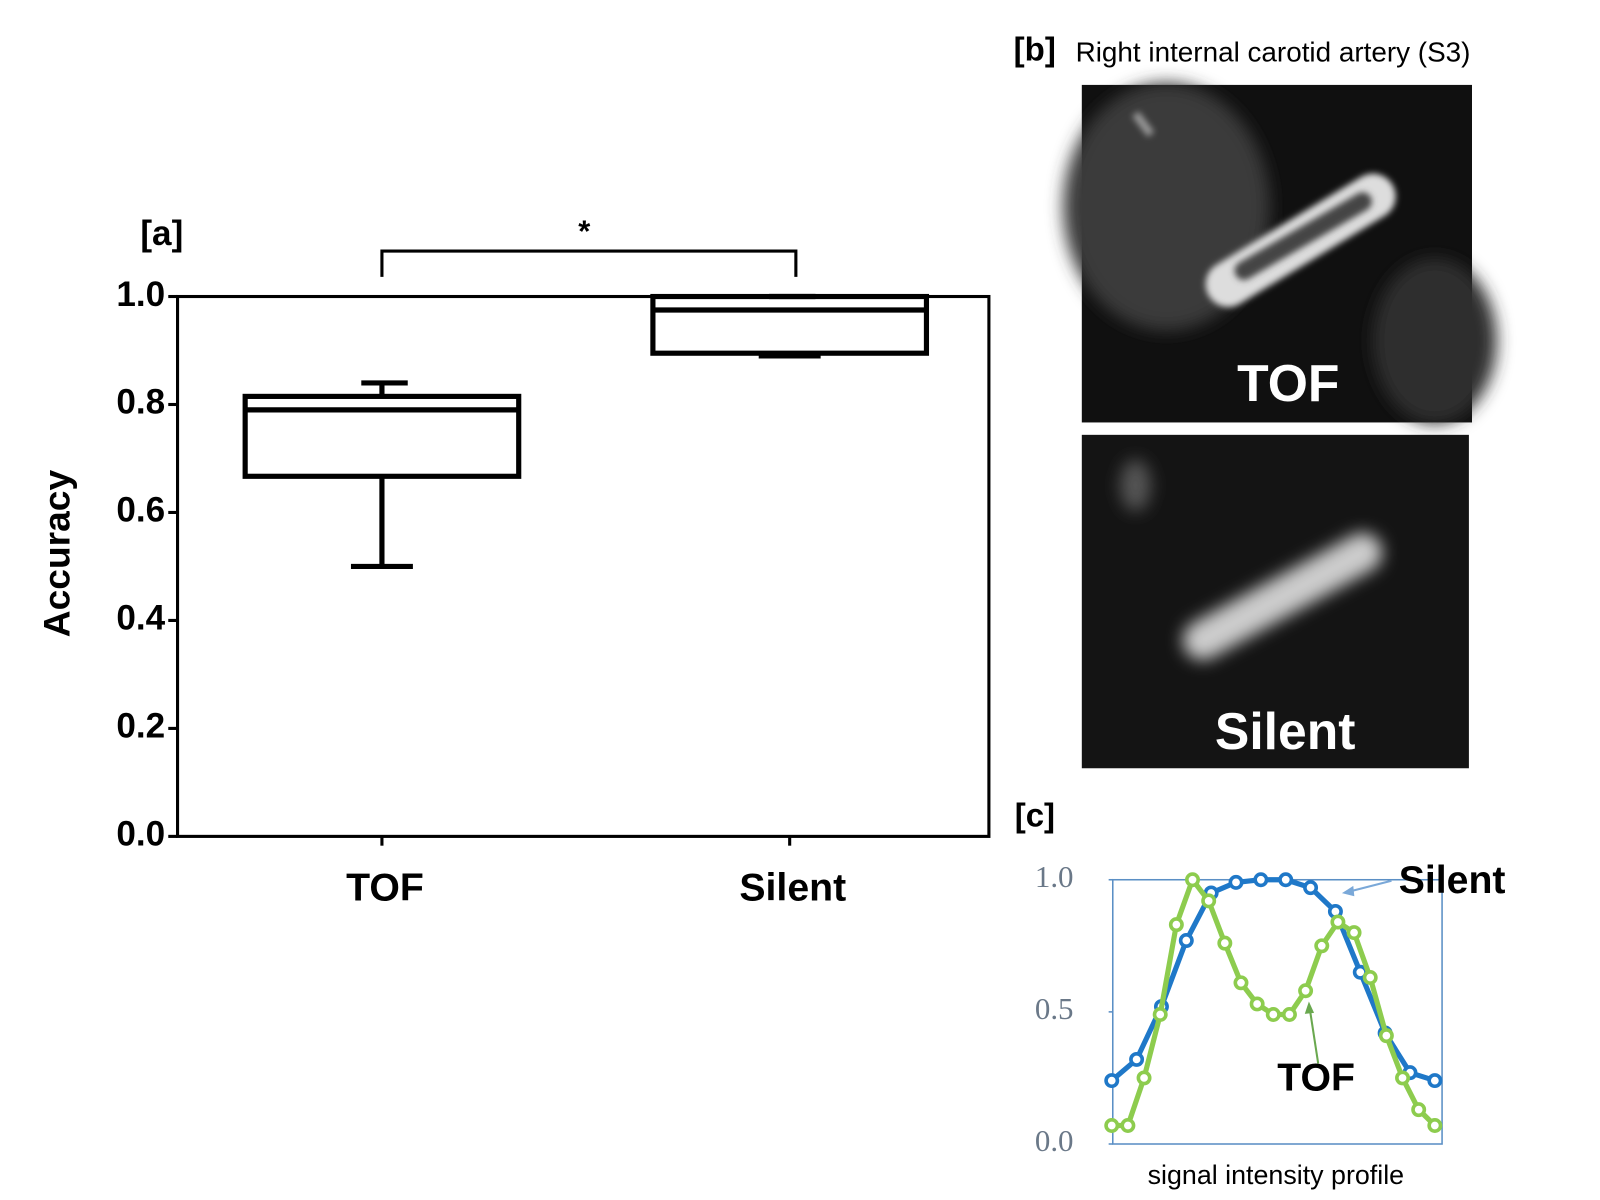 This screenshot has width=1600, height=1200. What do you see at coordinates (140, 726) in the screenshot?
I see `y-tick-label: 0.2` at bounding box center [140, 726].